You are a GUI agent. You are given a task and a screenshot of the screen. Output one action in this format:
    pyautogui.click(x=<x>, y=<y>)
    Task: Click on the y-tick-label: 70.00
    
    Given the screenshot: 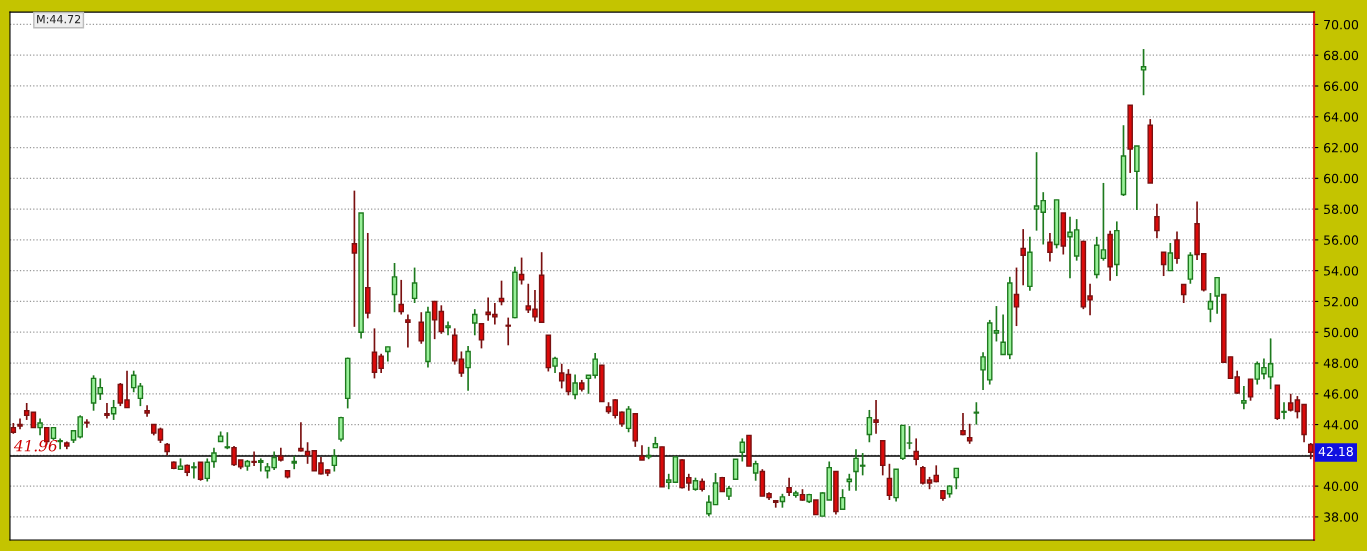 What is the action you would take?
    pyautogui.click(x=1341, y=24)
    